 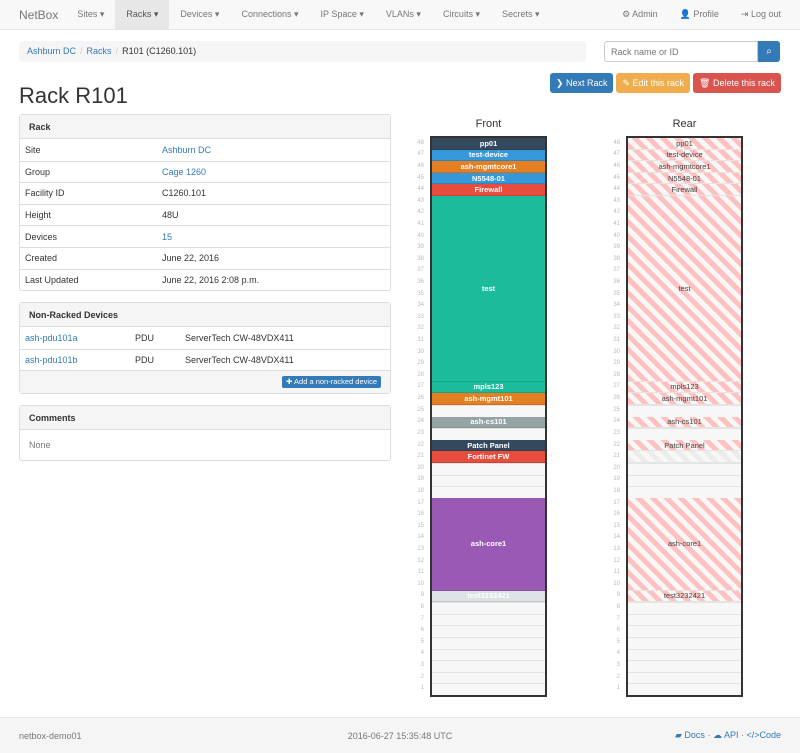 I want to click on code-link: </>Code, so click(x=763, y=735).